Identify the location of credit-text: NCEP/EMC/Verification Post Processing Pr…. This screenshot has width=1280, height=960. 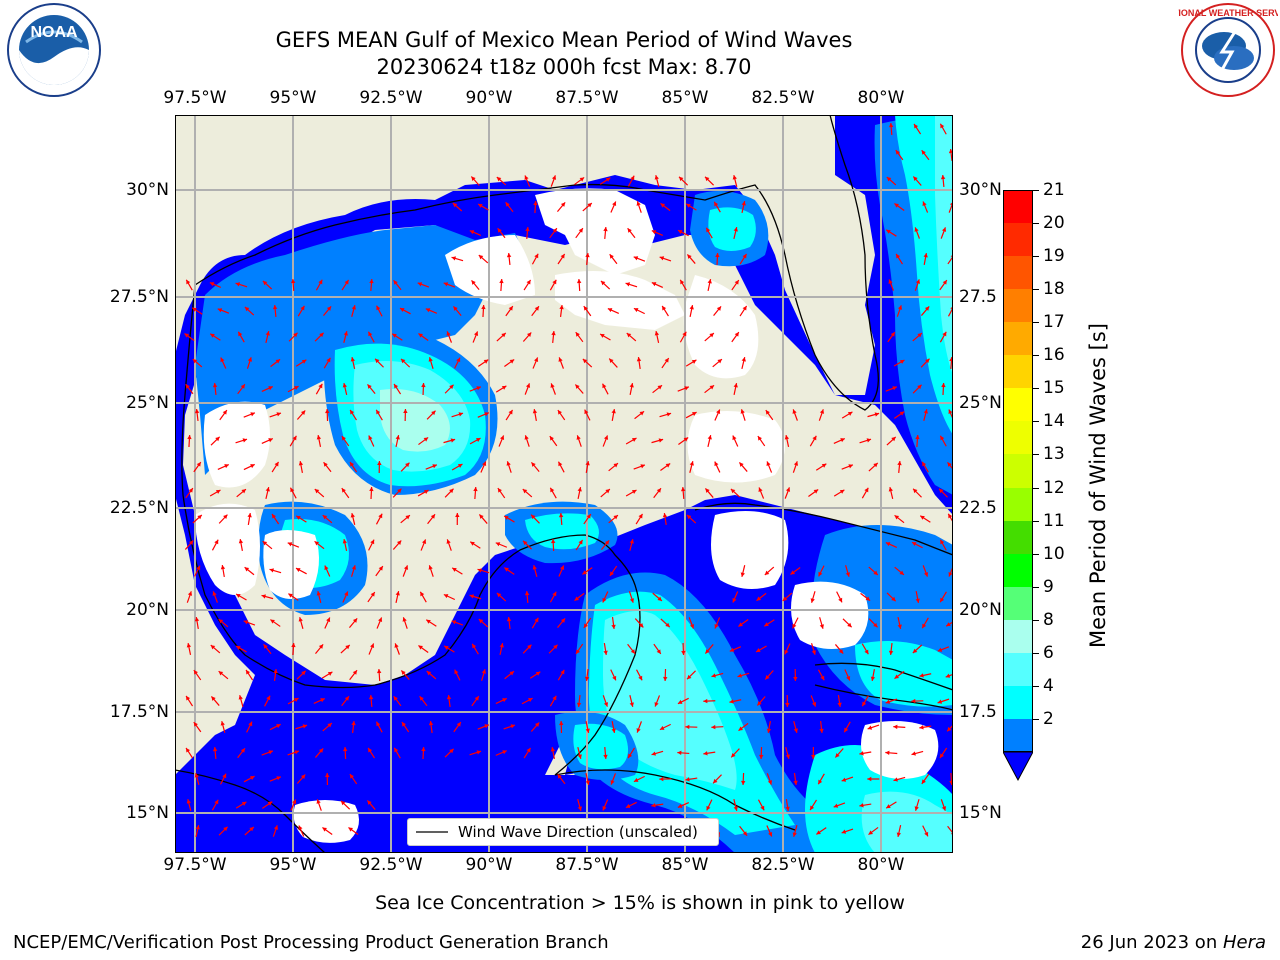
(311, 942).